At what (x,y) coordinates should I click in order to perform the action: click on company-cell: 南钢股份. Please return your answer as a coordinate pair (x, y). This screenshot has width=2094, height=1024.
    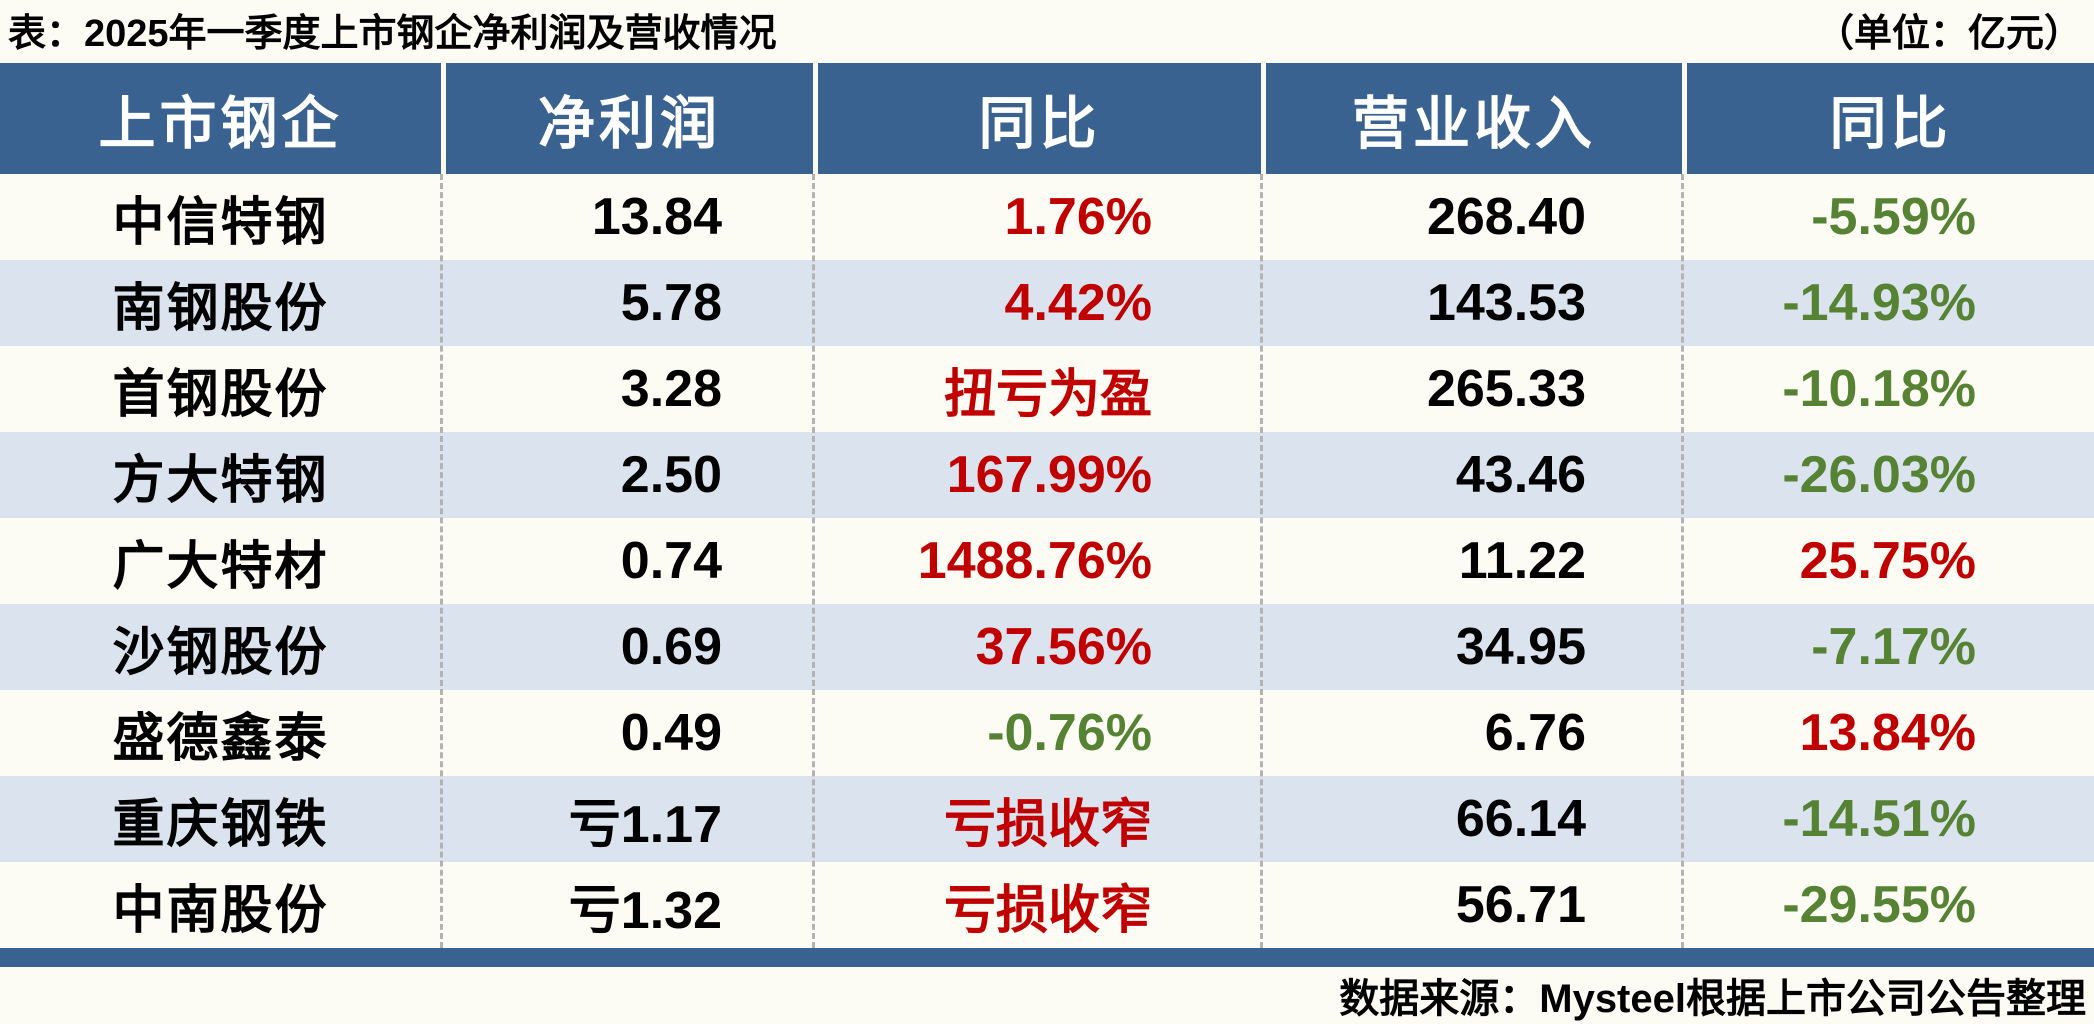
    Looking at the image, I should click on (220, 308).